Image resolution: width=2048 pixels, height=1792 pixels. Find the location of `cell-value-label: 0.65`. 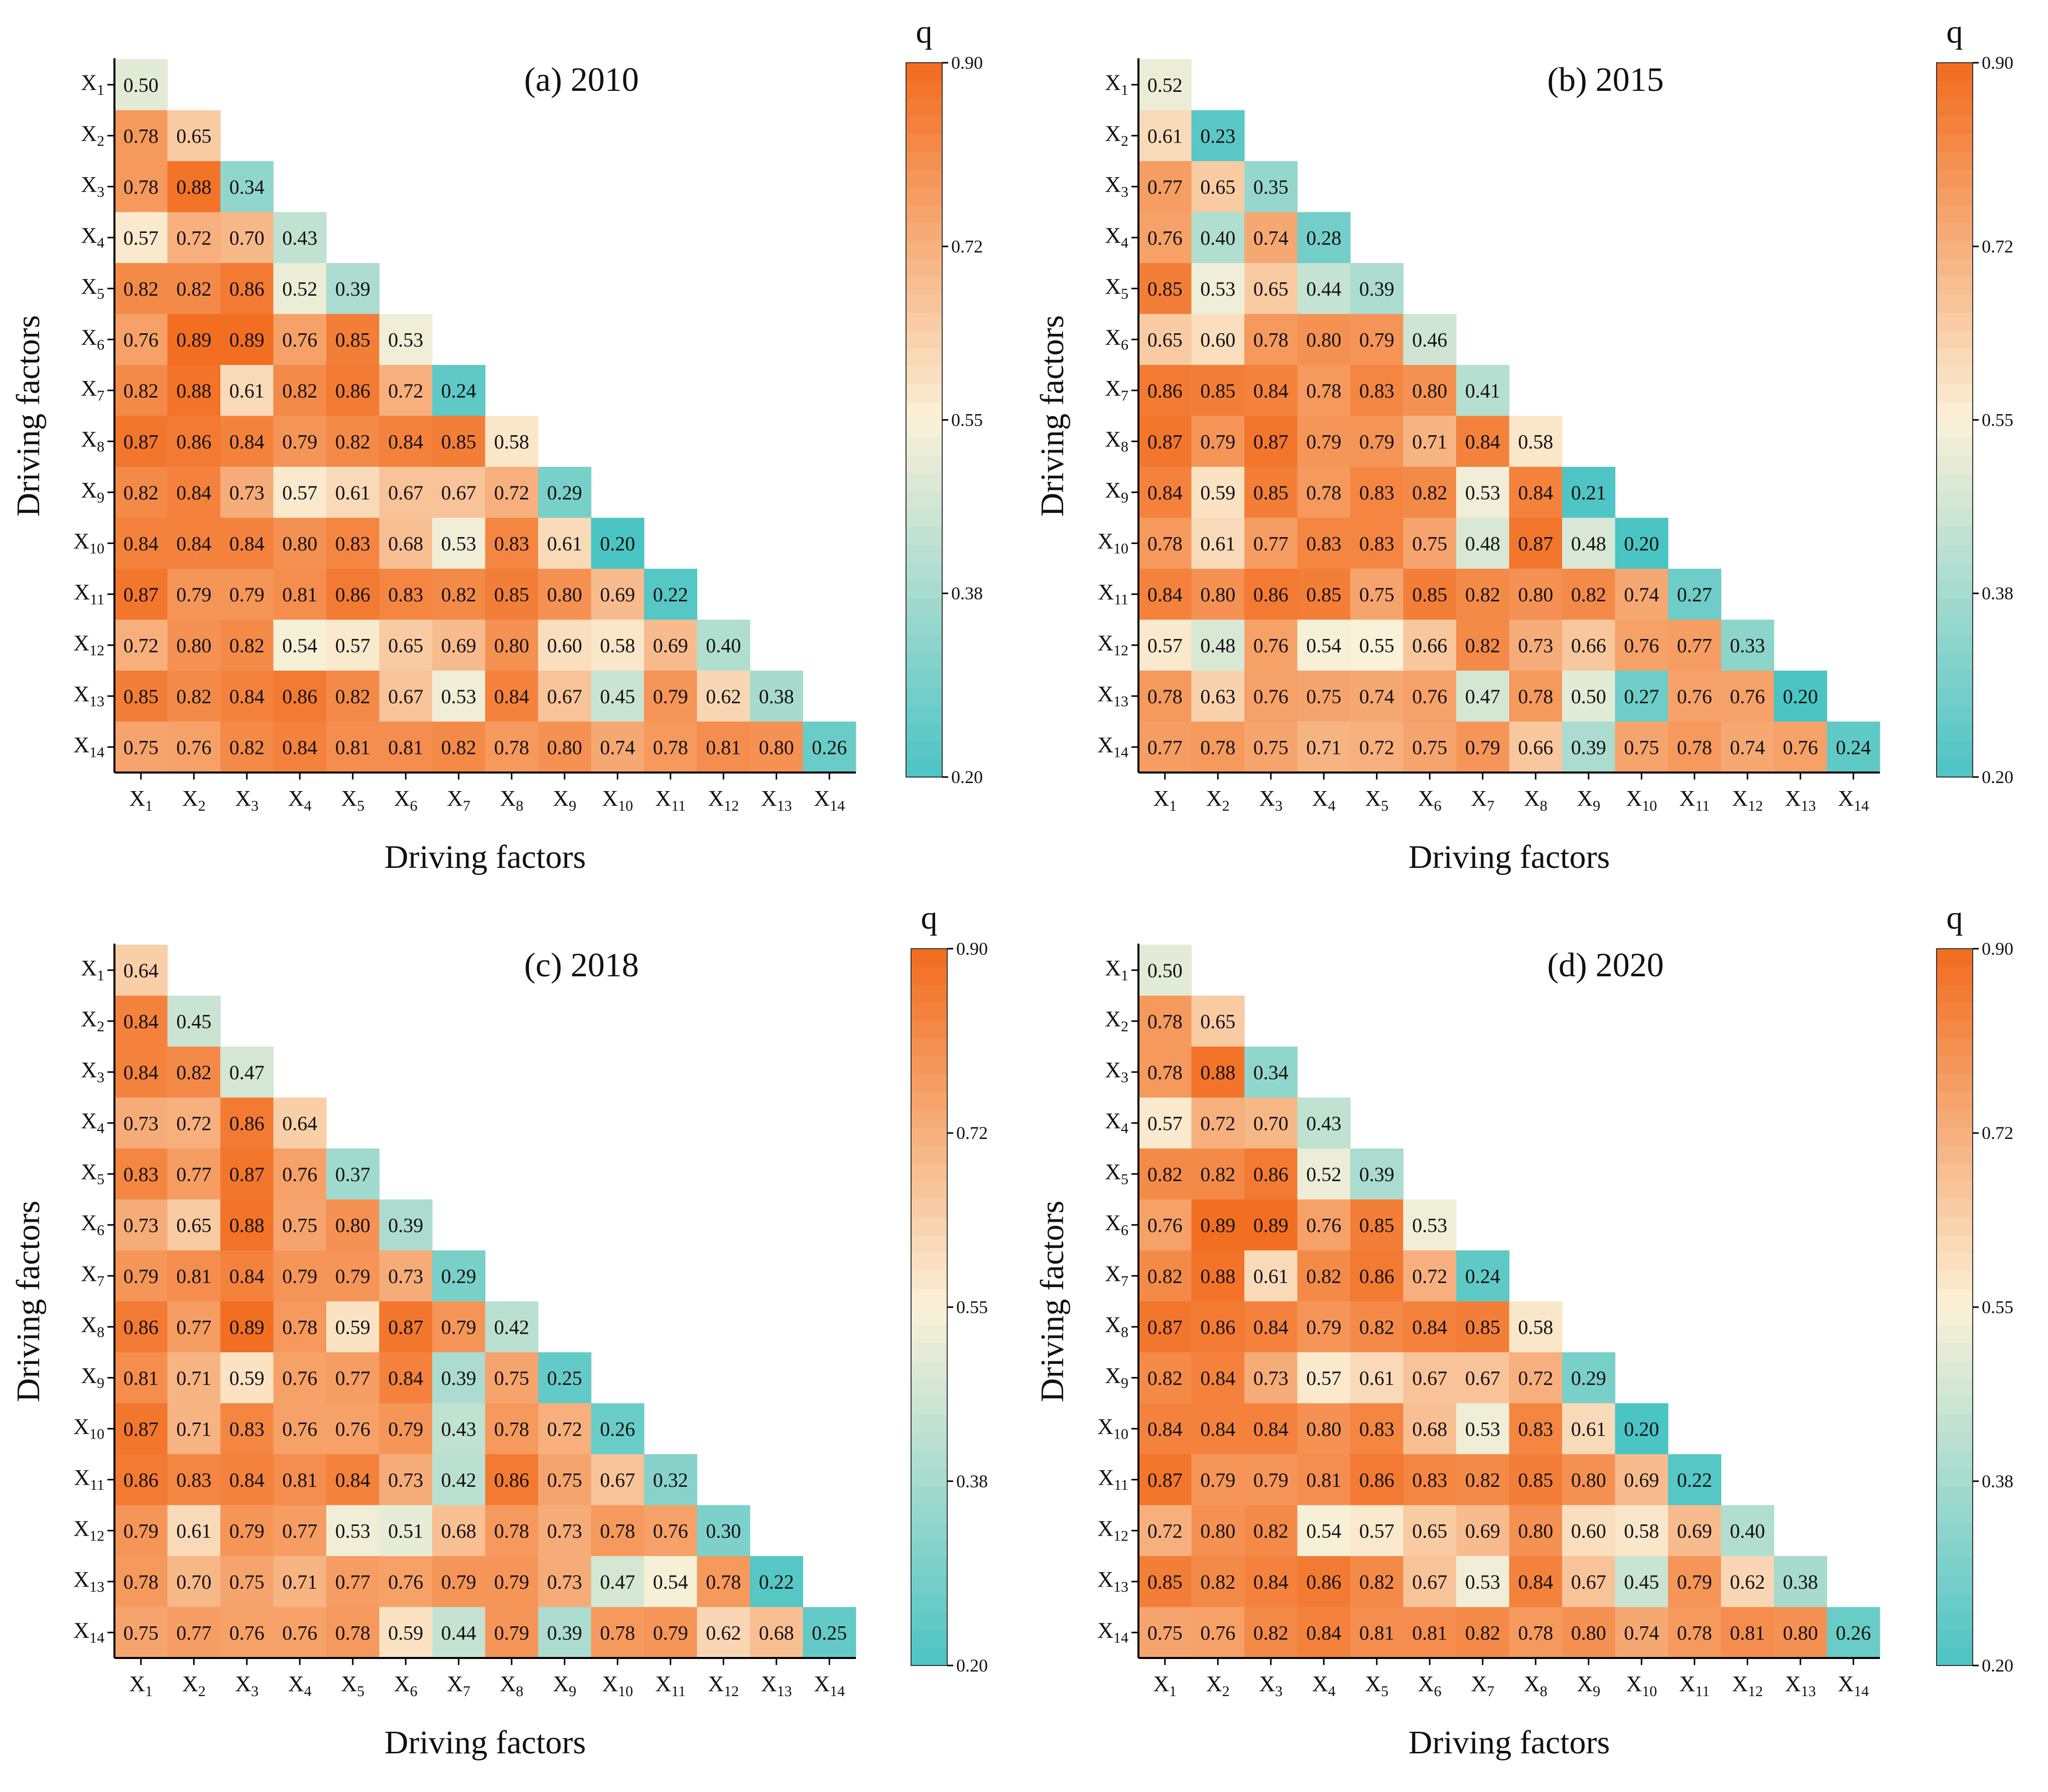

cell-value-label: 0.65 is located at coordinates (1271, 289).